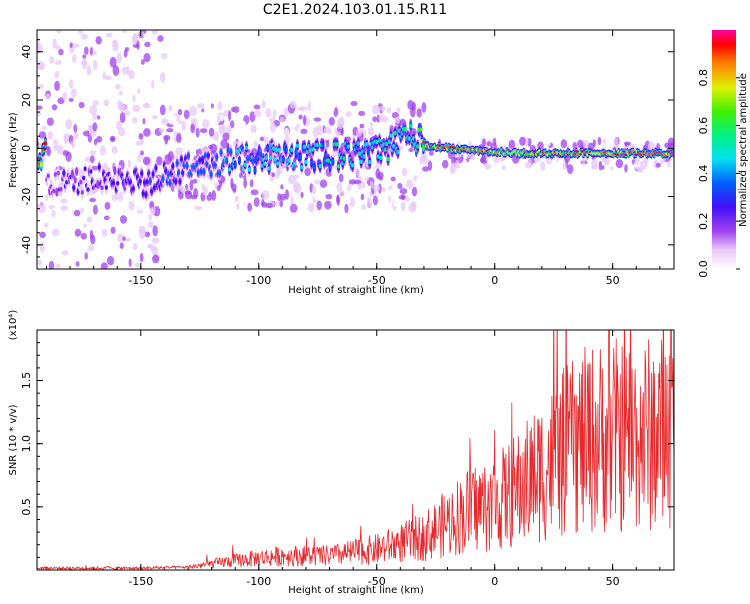  I want to click on snr-xtick-label: 0, so click(494, 581).